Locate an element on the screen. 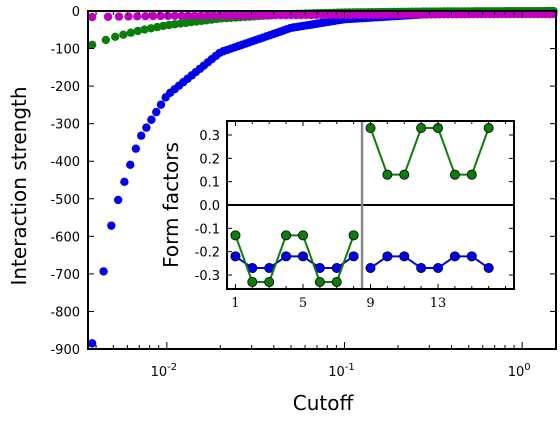  main-x-tick-label: 10⁰ is located at coordinates (519, 371).